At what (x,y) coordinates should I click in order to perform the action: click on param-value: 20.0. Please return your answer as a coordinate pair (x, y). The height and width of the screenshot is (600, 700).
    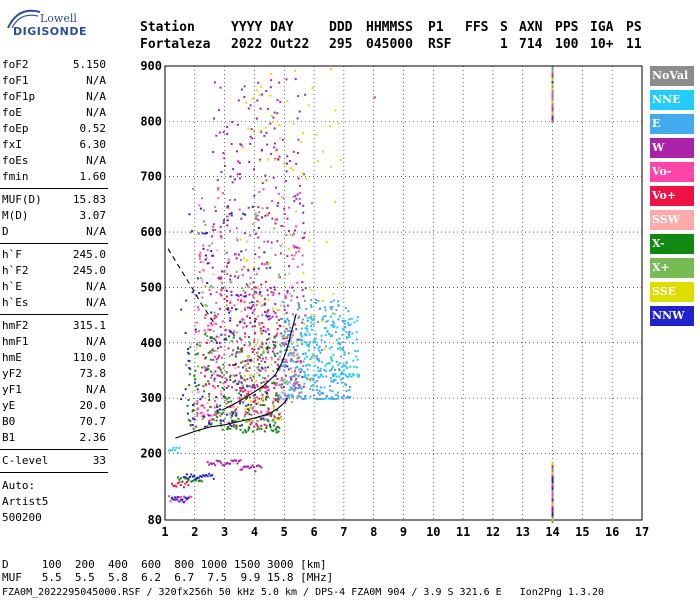
    Looking at the image, I should click on (93, 405).